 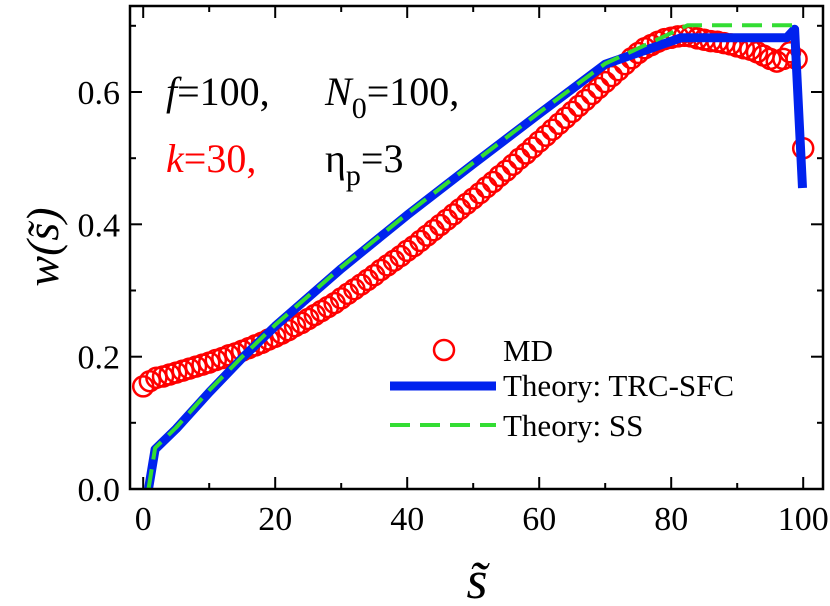 I want to click on legend-ss-label: Theory: SS, so click(x=573, y=425).